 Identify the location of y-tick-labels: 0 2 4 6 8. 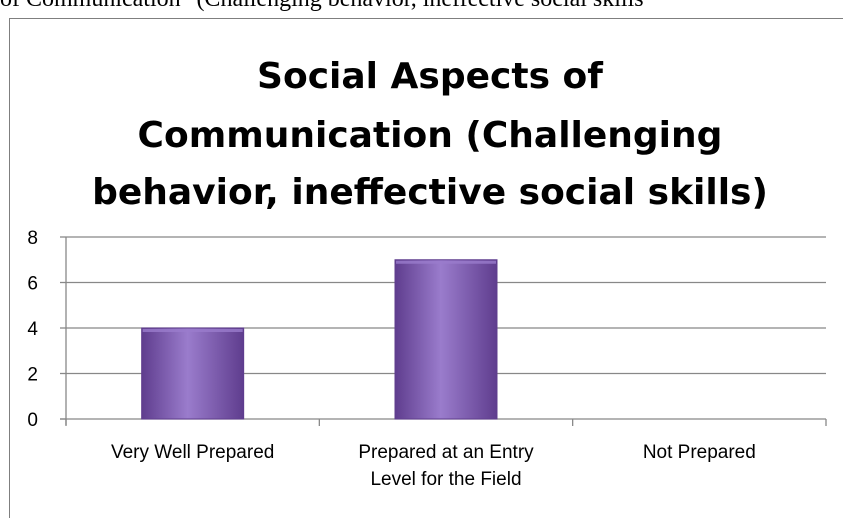
(32, 329).